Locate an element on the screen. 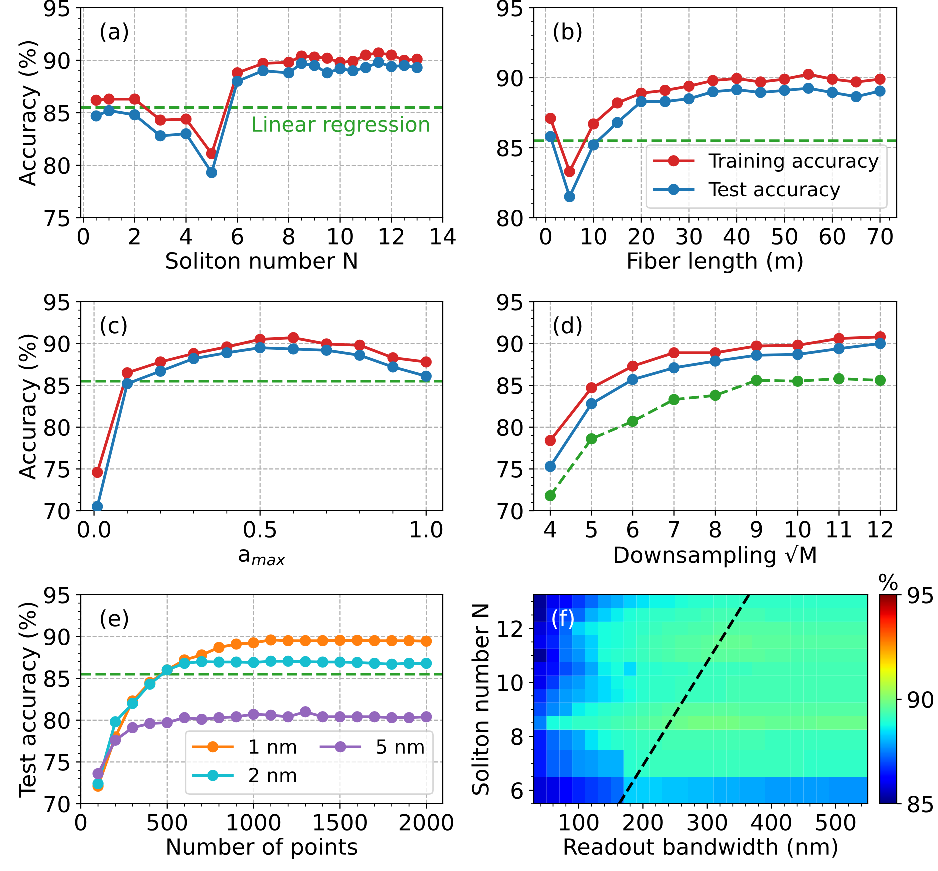 The height and width of the screenshot is (871, 938). y-tick-label: 10 is located at coordinates (510, 683).